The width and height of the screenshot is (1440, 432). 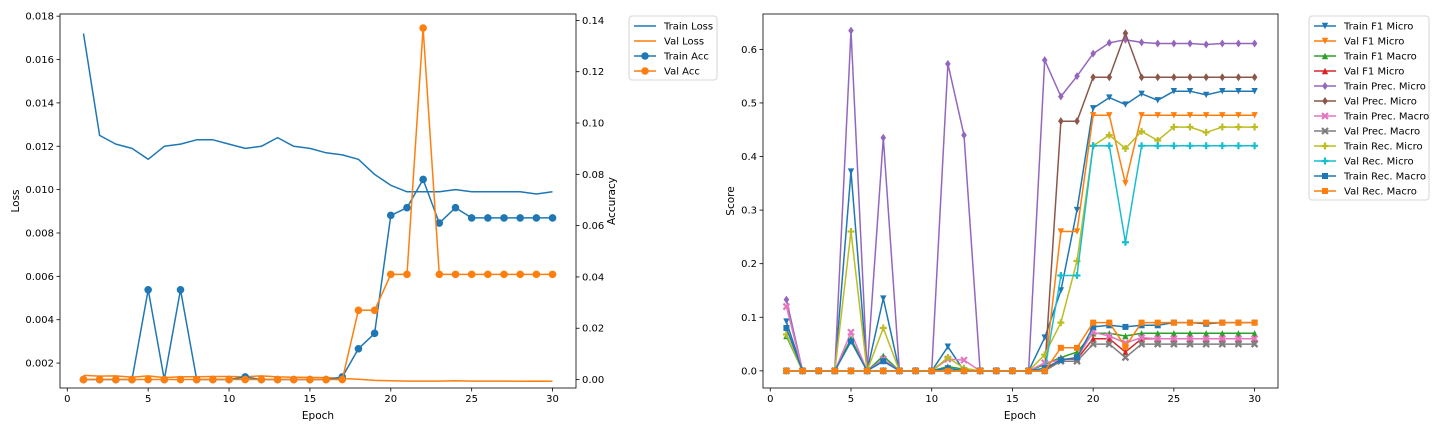 What do you see at coordinates (1386, 117) in the screenshot?
I see `legend-label: Train Prec. Macro` at bounding box center [1386, 117].